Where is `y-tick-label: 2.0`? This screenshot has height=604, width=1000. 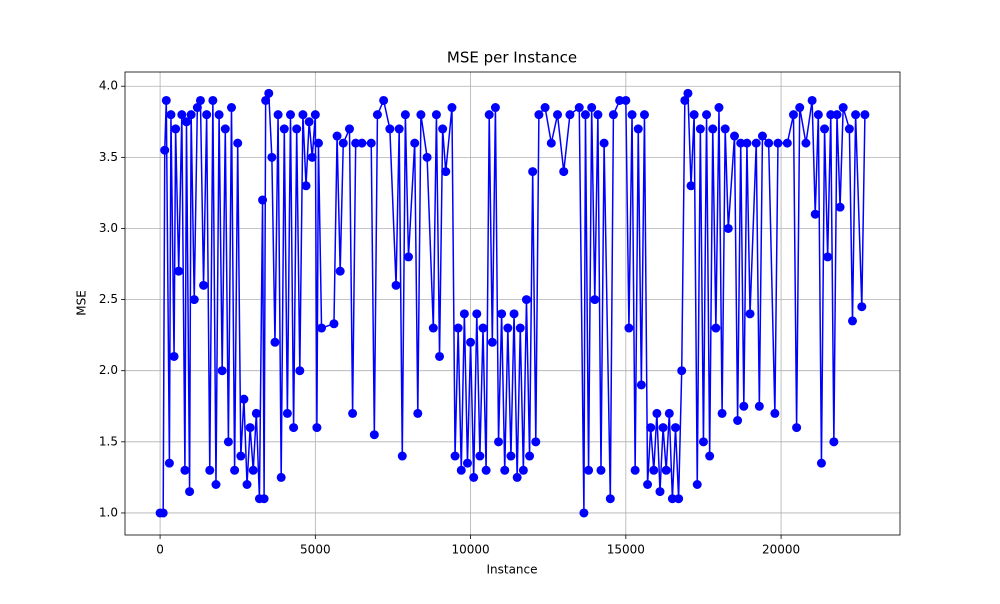 y-tick-label: 2.0 is located at coordinates (108, 370).